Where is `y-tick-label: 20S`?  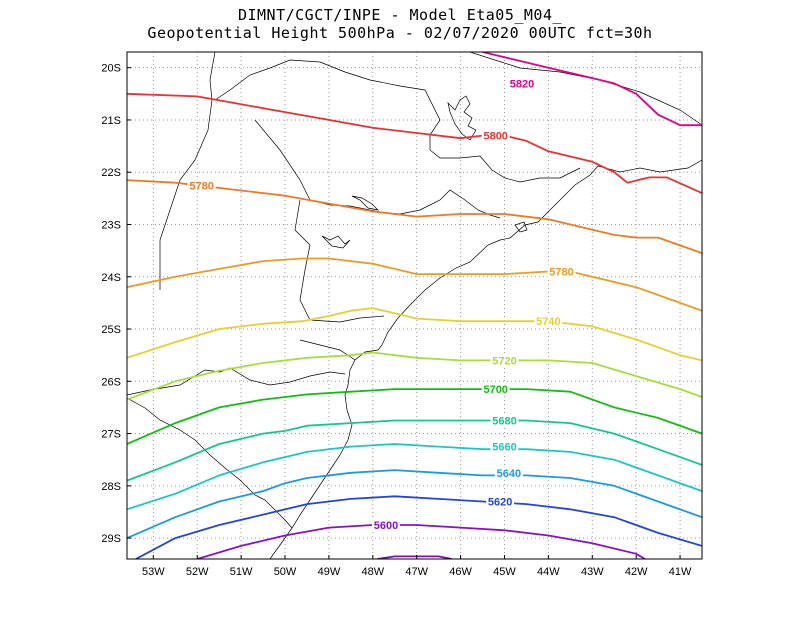 y-tick-label: 20S is located at coordinates (111, 69).